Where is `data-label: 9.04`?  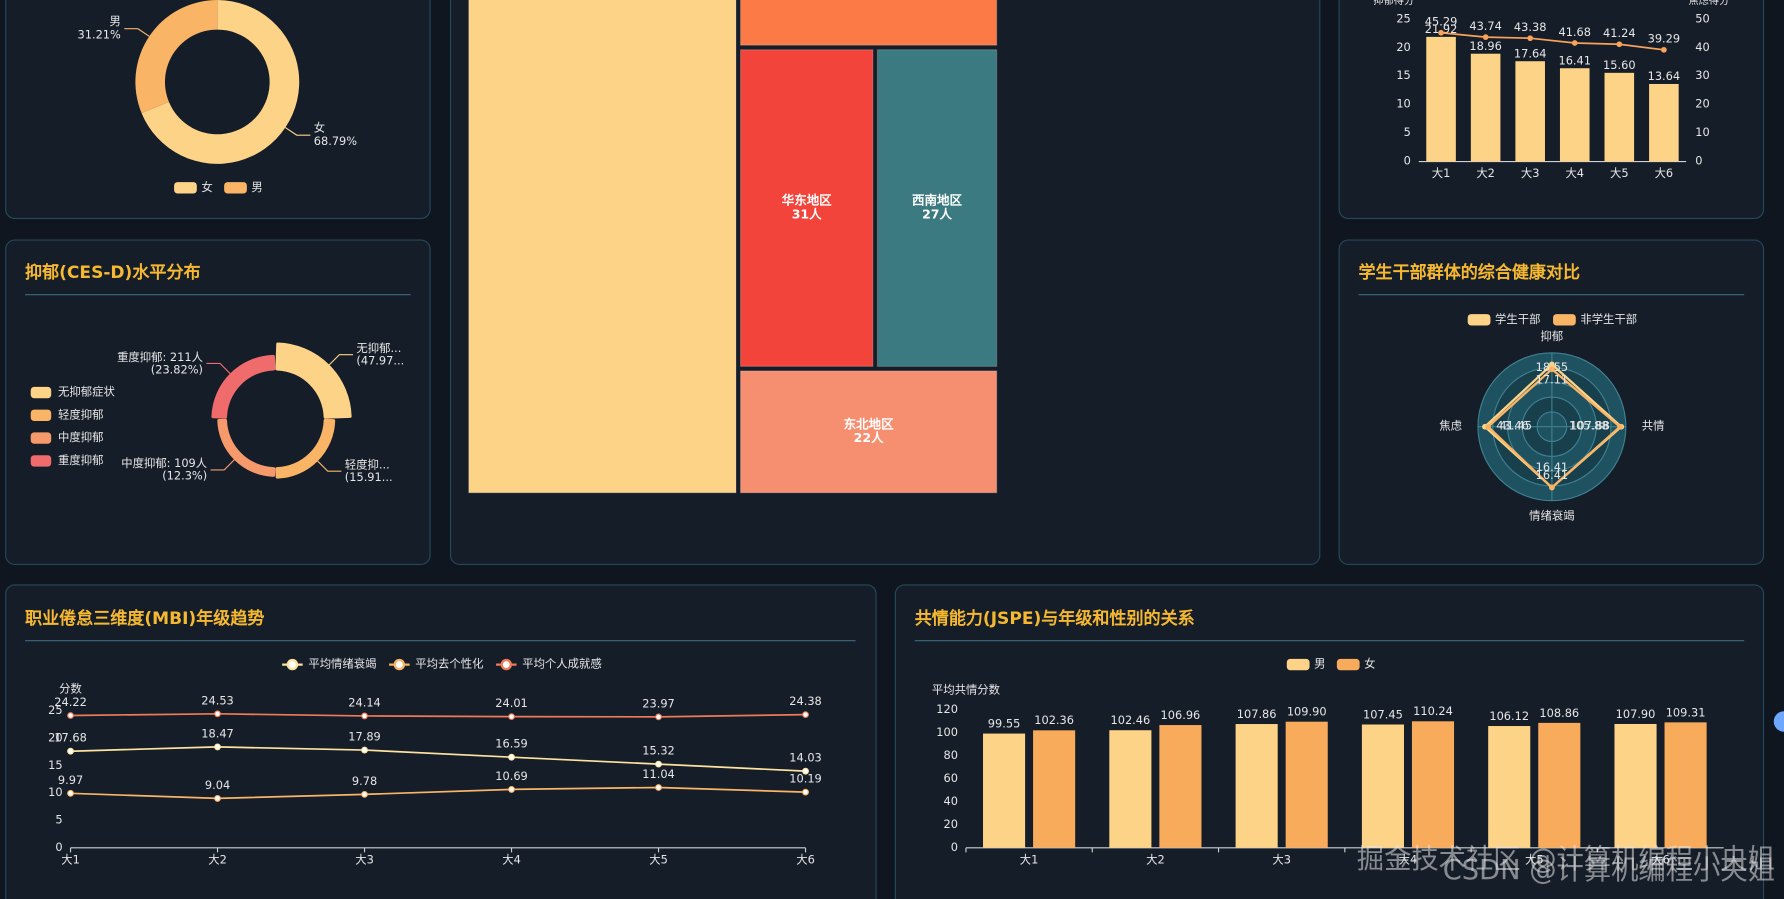 data-label: 9.04 is located at coordinates (217, 785).